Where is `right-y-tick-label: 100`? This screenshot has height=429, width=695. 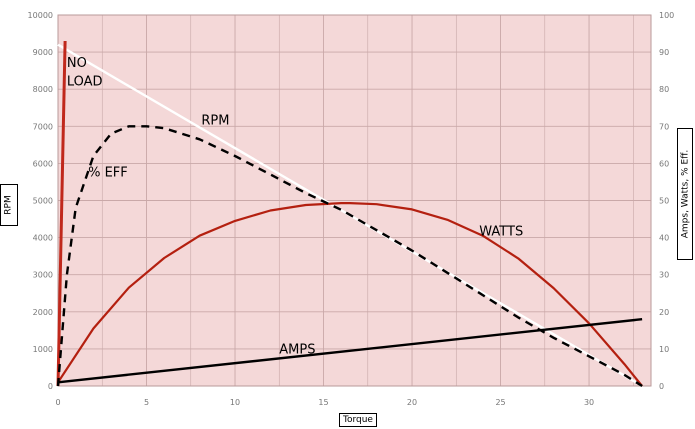
right-y-tick-label: 100 is located at coordinates (666, 15).